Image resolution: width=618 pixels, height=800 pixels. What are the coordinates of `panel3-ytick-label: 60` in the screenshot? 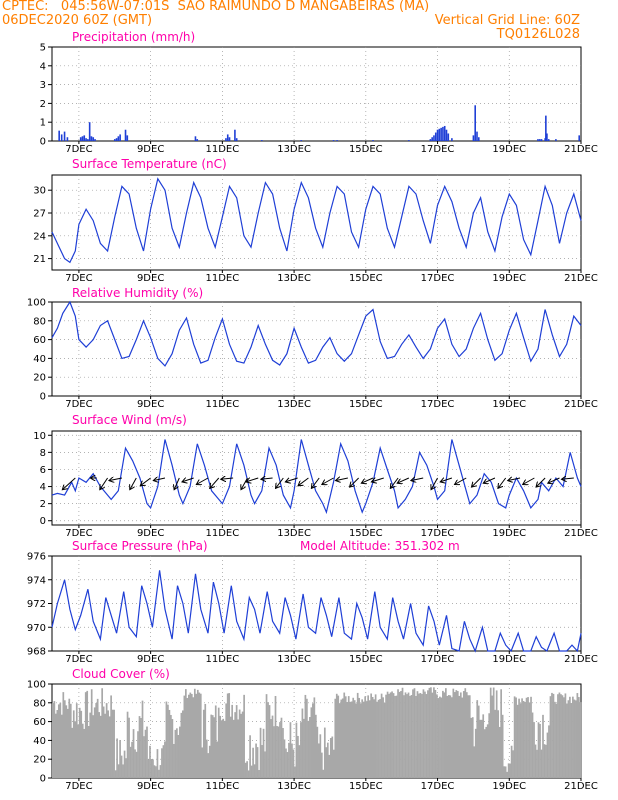 It's located at (39, 340).